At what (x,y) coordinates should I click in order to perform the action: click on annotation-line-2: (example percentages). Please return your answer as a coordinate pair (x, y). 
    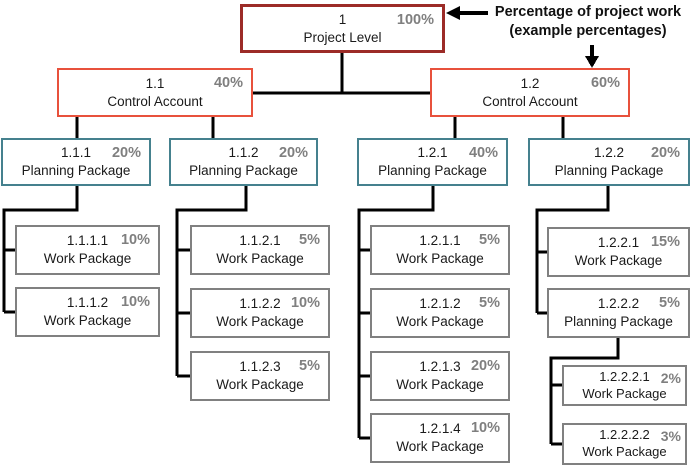
    Looking at the image, I should click on (588, 31).